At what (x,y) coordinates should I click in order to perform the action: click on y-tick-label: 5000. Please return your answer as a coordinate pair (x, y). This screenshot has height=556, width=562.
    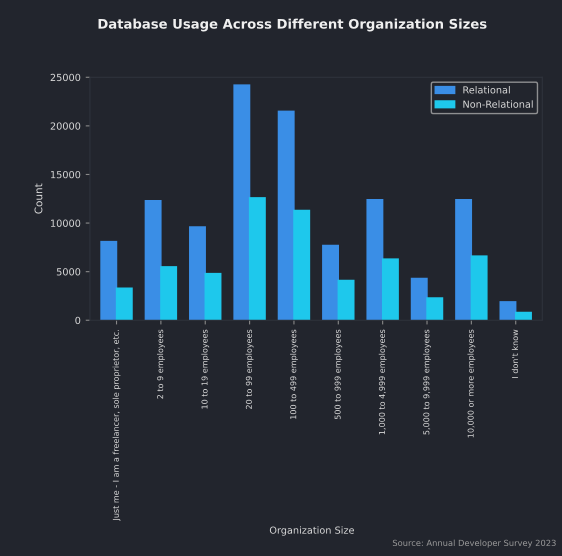
    Looking at the image, I should click on (68, 272).